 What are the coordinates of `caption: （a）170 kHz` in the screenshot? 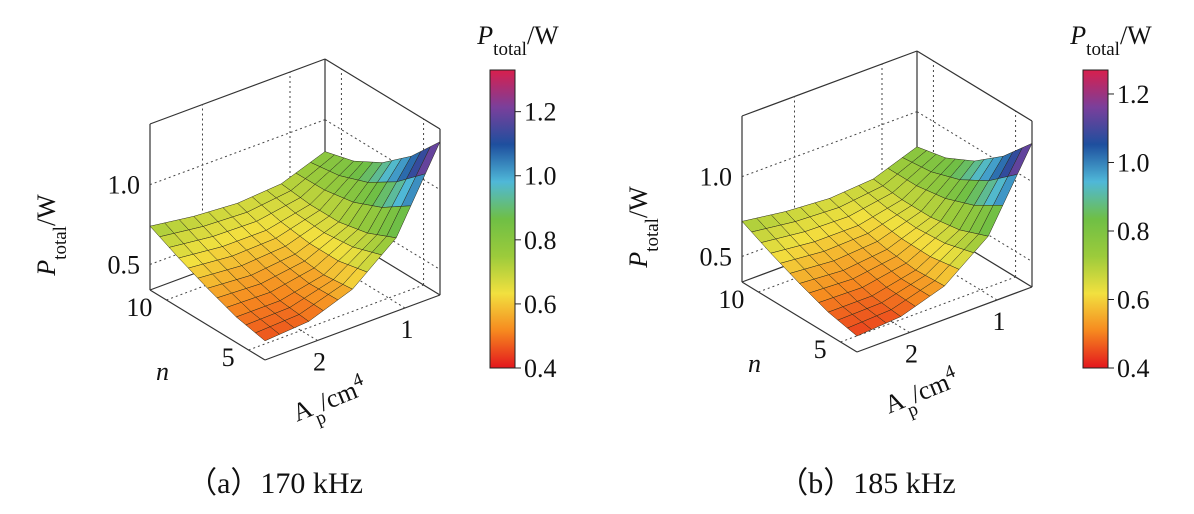 It's located at (275, 483).